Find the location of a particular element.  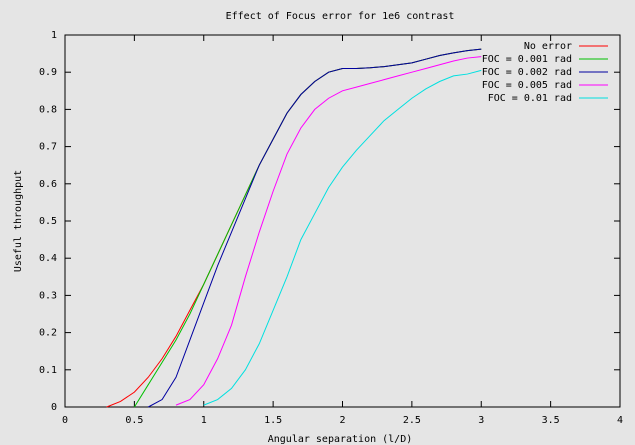

x-axis-label: Angular separation (l/D) is located at coordinates (340, 439).